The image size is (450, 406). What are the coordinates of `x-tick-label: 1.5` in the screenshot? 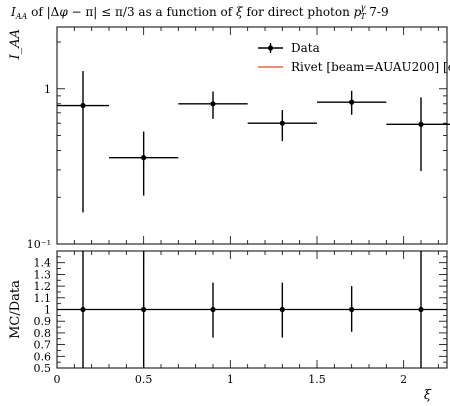 It's located at (317, 379).